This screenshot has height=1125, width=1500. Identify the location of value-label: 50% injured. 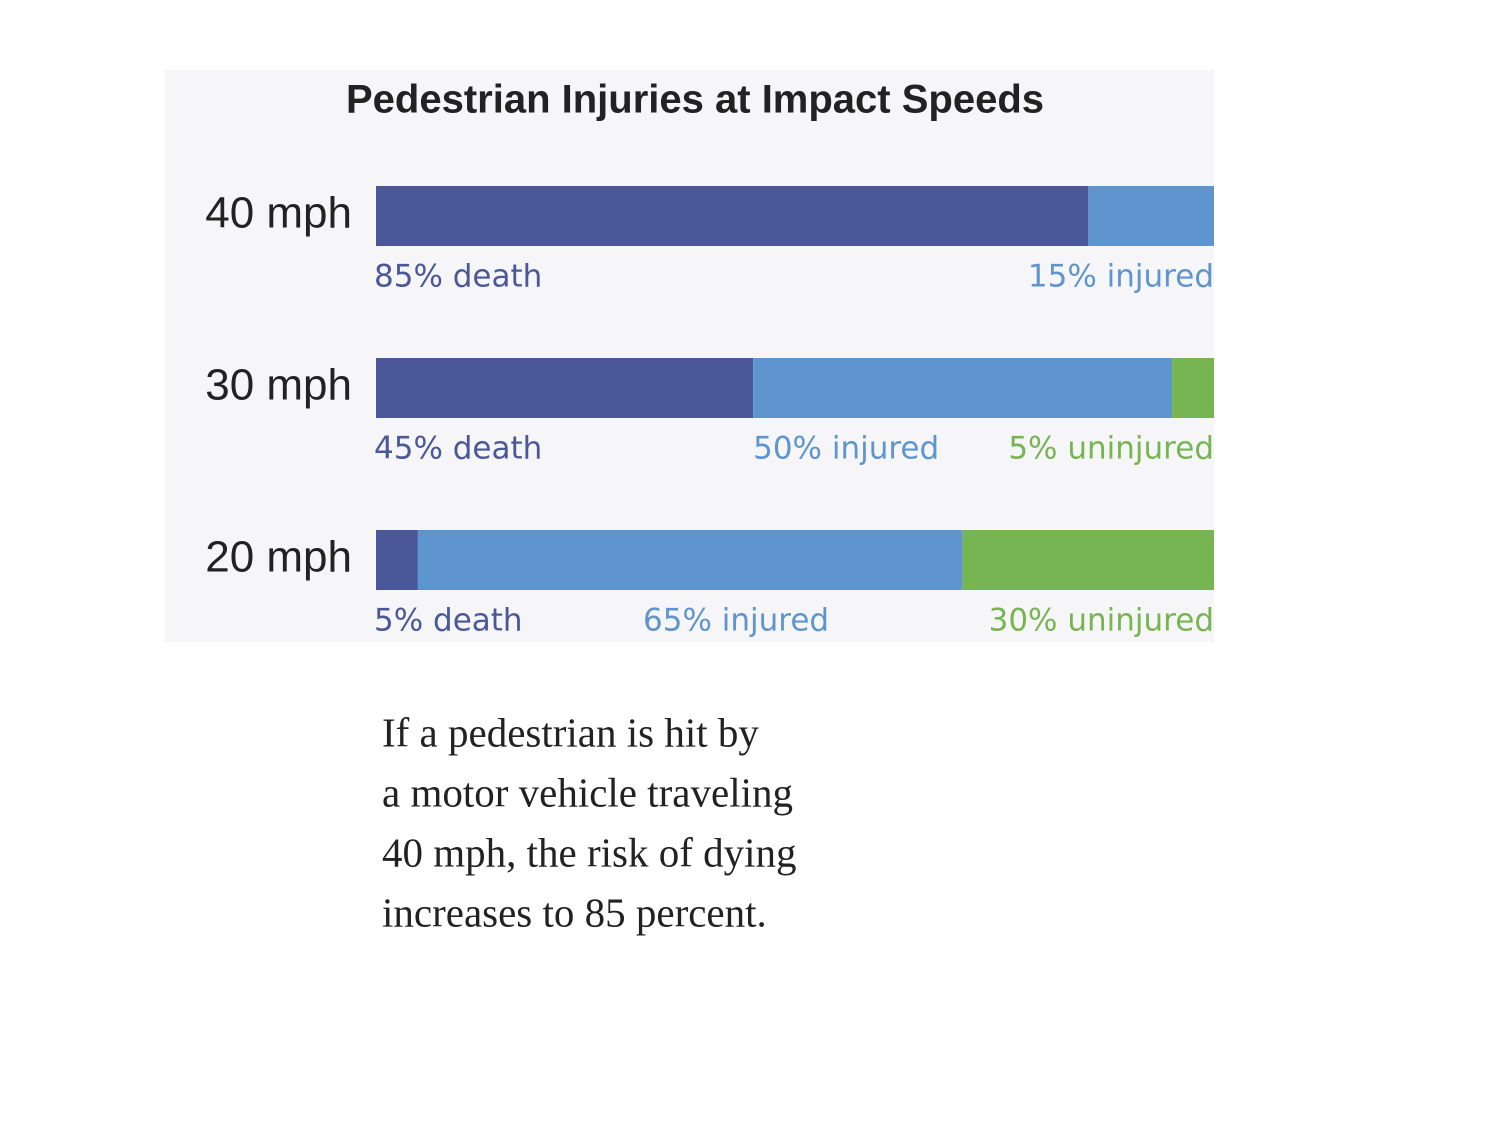
(846, 449).